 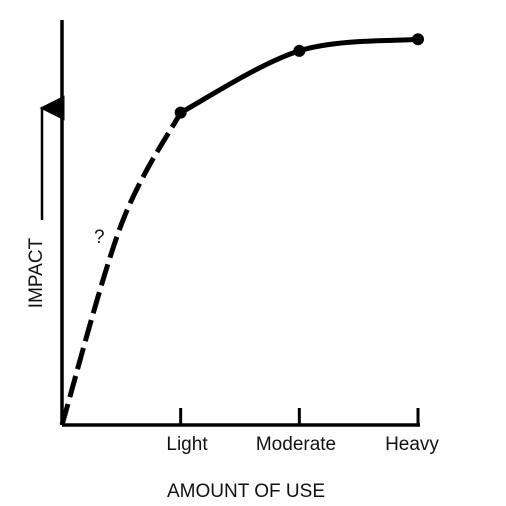 I want to click on x-tick-label-light: Light, so click(x=187, y=444).